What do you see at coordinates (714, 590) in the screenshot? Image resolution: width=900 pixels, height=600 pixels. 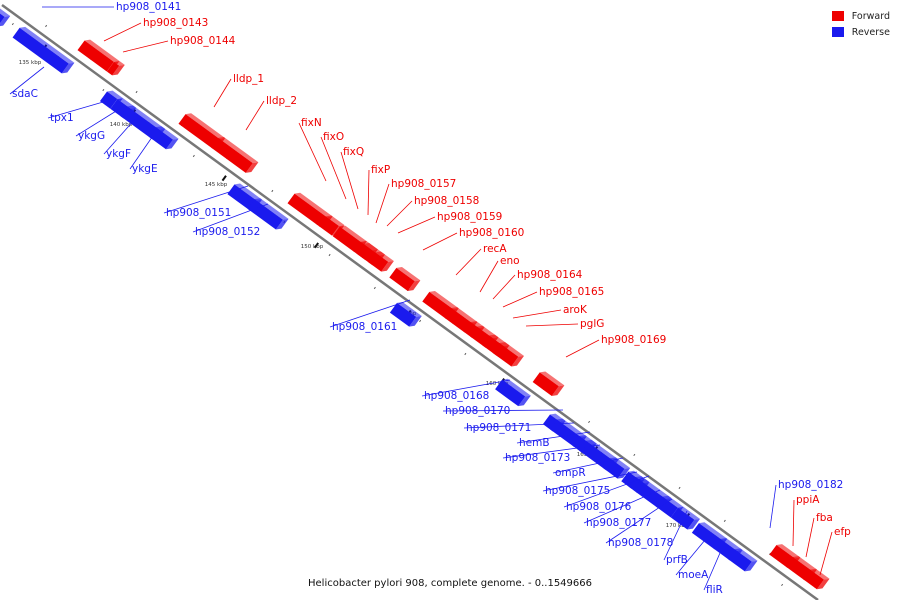 I see `gene-label-fliR: fliR` at bounding box center [714, 590].